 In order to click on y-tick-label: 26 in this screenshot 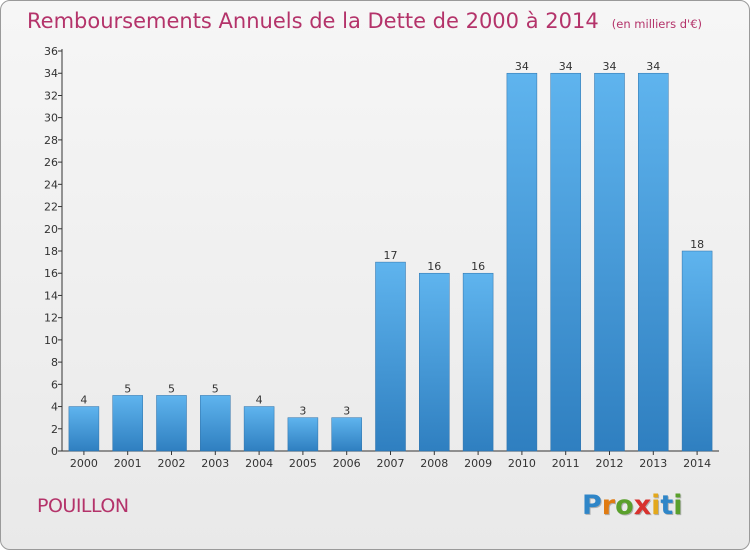, I will do `click(51, 162)`.